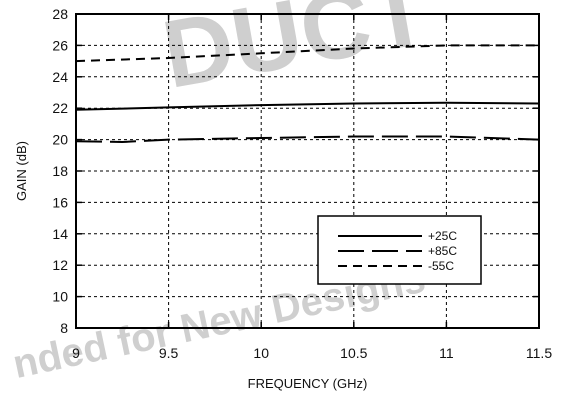  I want to click on y-tick-label: 10, so click(60, 297).